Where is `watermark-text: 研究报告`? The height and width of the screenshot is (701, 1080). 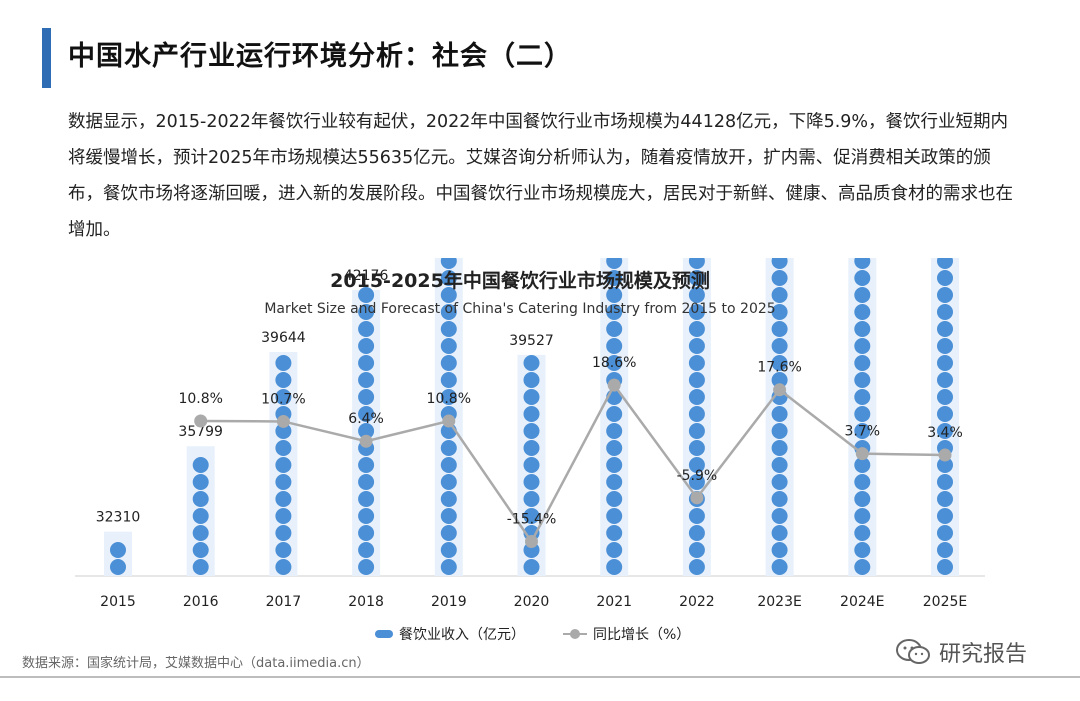
watermark-text: 研究报告 is located at coordinates (983, 654).